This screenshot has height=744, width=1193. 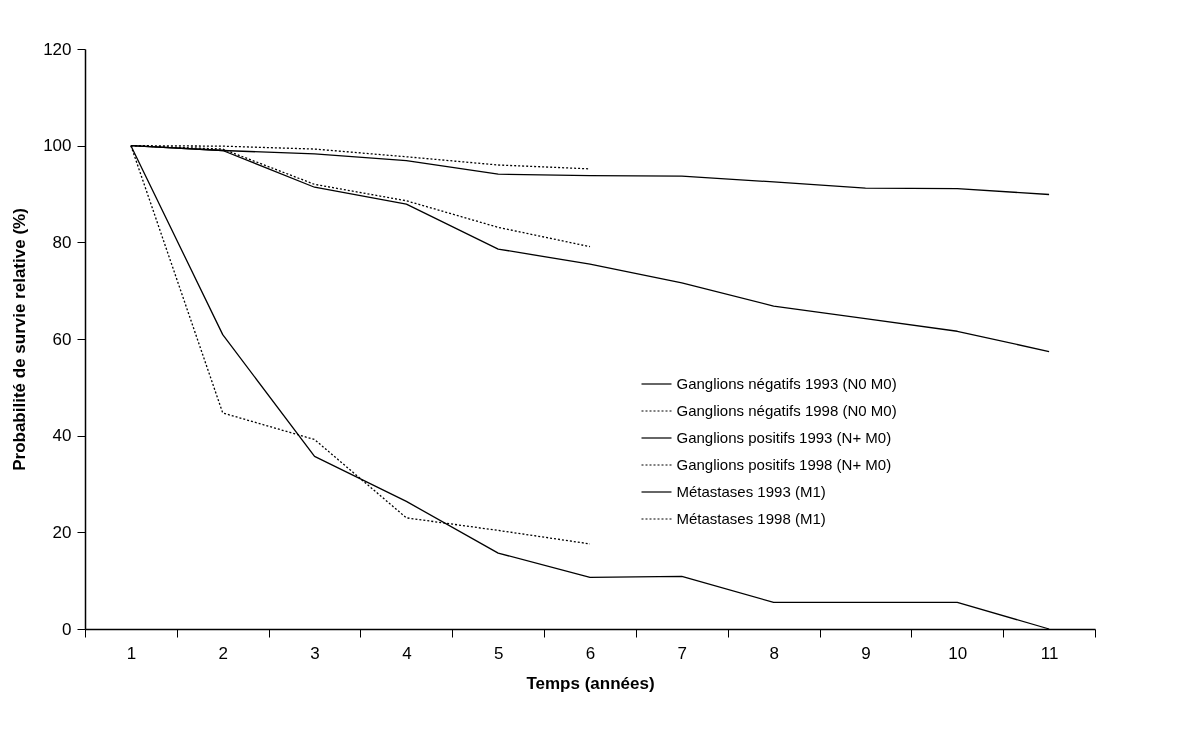 I want to click on x-tick-label: 6, so click(x=590, y=653).